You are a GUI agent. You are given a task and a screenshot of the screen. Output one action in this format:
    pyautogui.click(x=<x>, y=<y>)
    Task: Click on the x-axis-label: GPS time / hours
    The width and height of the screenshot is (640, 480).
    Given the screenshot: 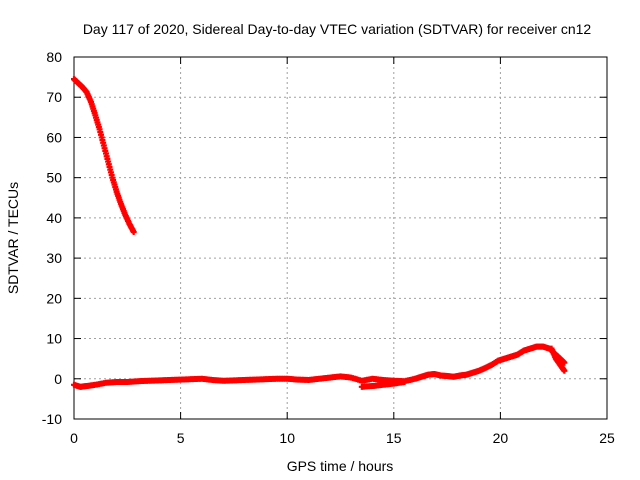 What is the action you would take?
    pyautogui.click(x=340, y=466)
    